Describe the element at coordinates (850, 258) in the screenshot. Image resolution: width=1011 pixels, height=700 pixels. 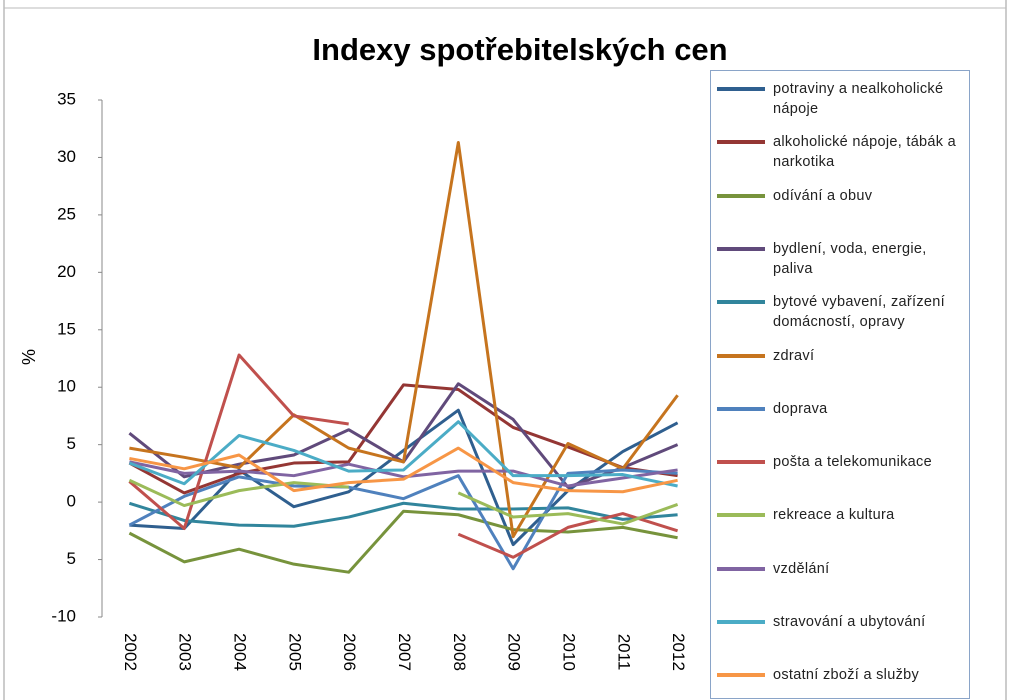
I see `legend-label: bydlení, voda, energie, paliva` at that location.